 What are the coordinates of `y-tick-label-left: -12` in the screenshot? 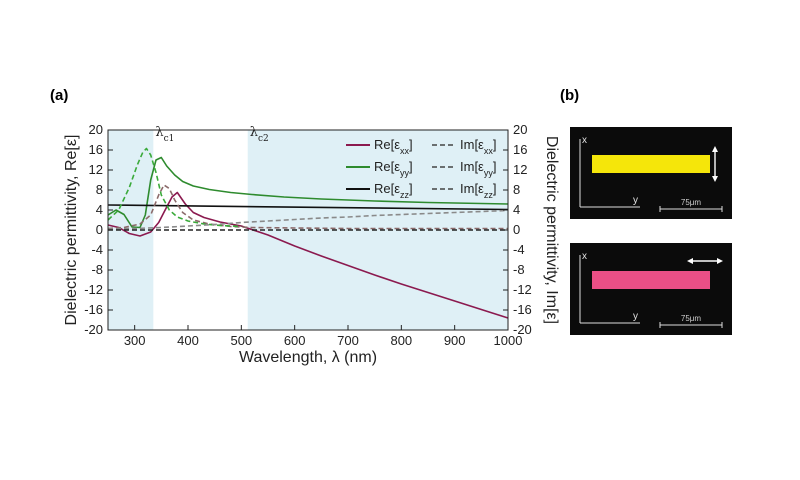 It's located at (93, 289).